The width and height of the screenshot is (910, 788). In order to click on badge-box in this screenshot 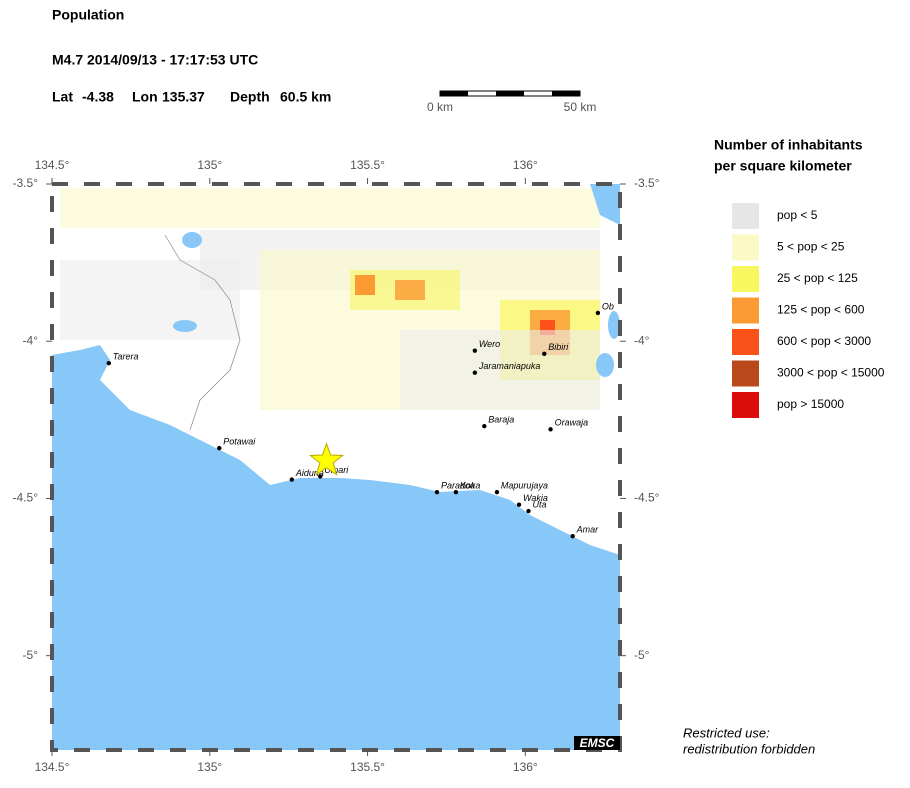, I will do `click(597, 743)`.